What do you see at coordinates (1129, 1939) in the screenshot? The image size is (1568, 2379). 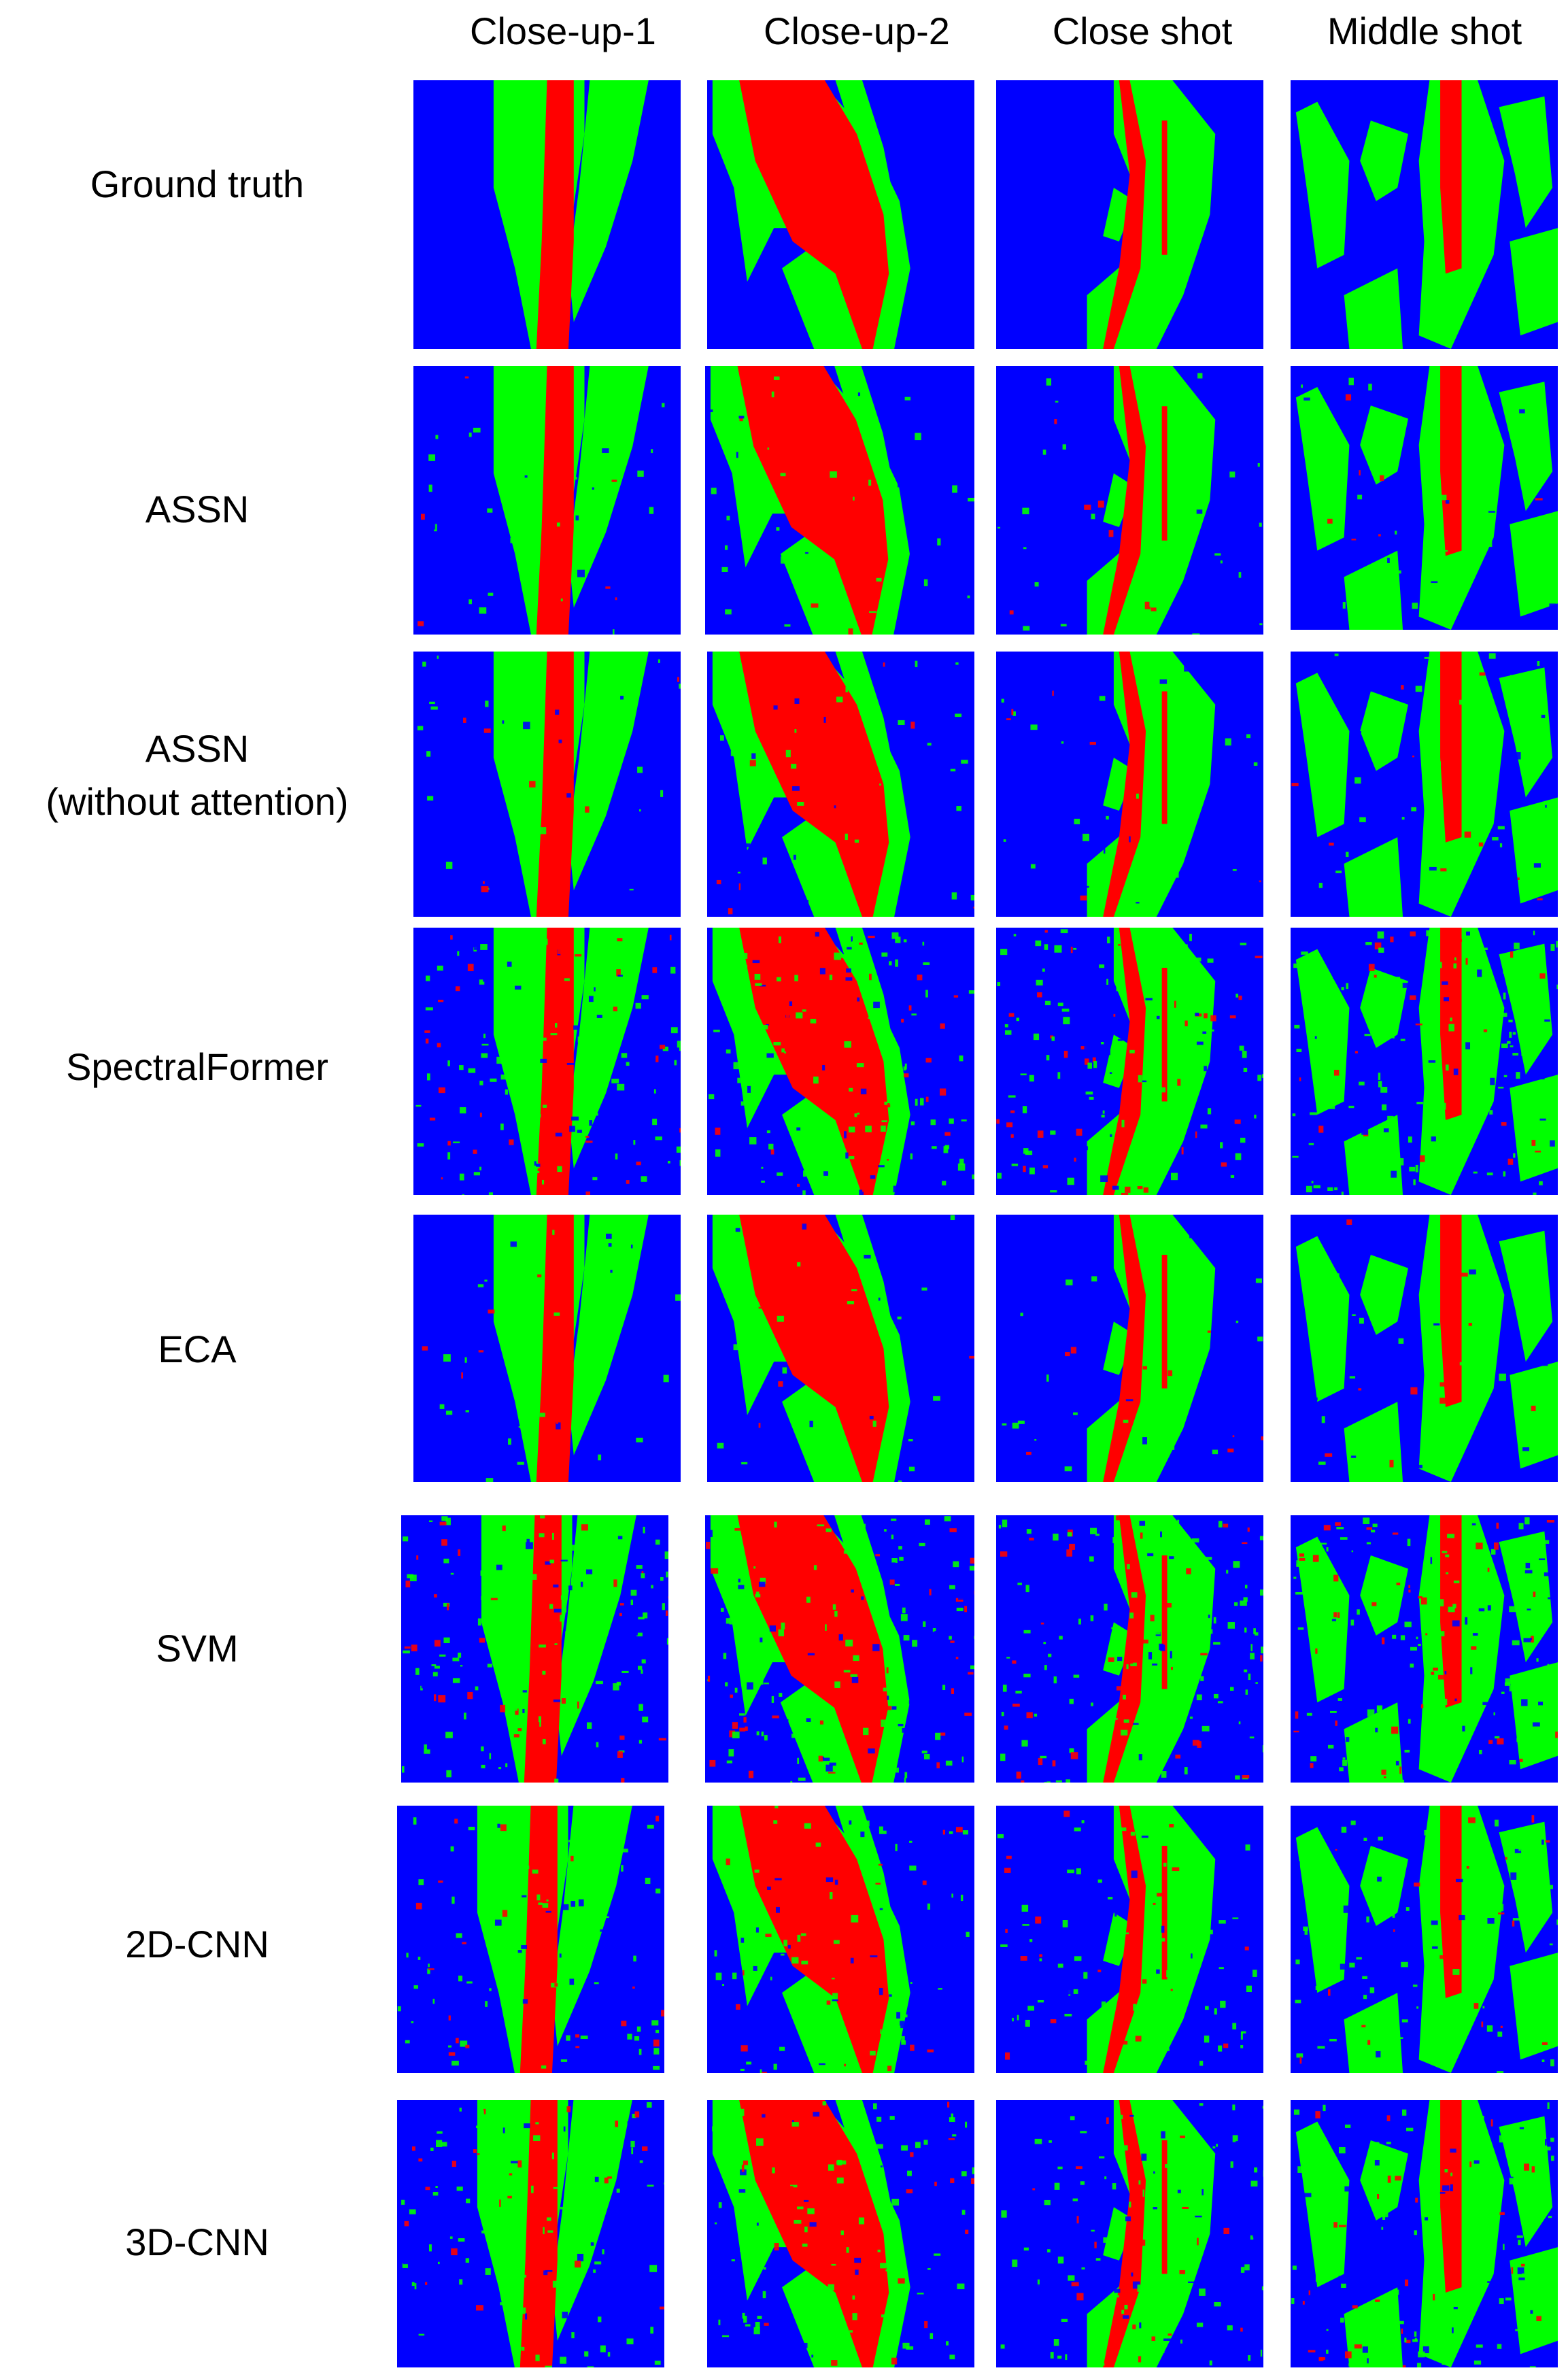 I see `segmentation-image-r7-c3` at bounding box center [1129, 1939].